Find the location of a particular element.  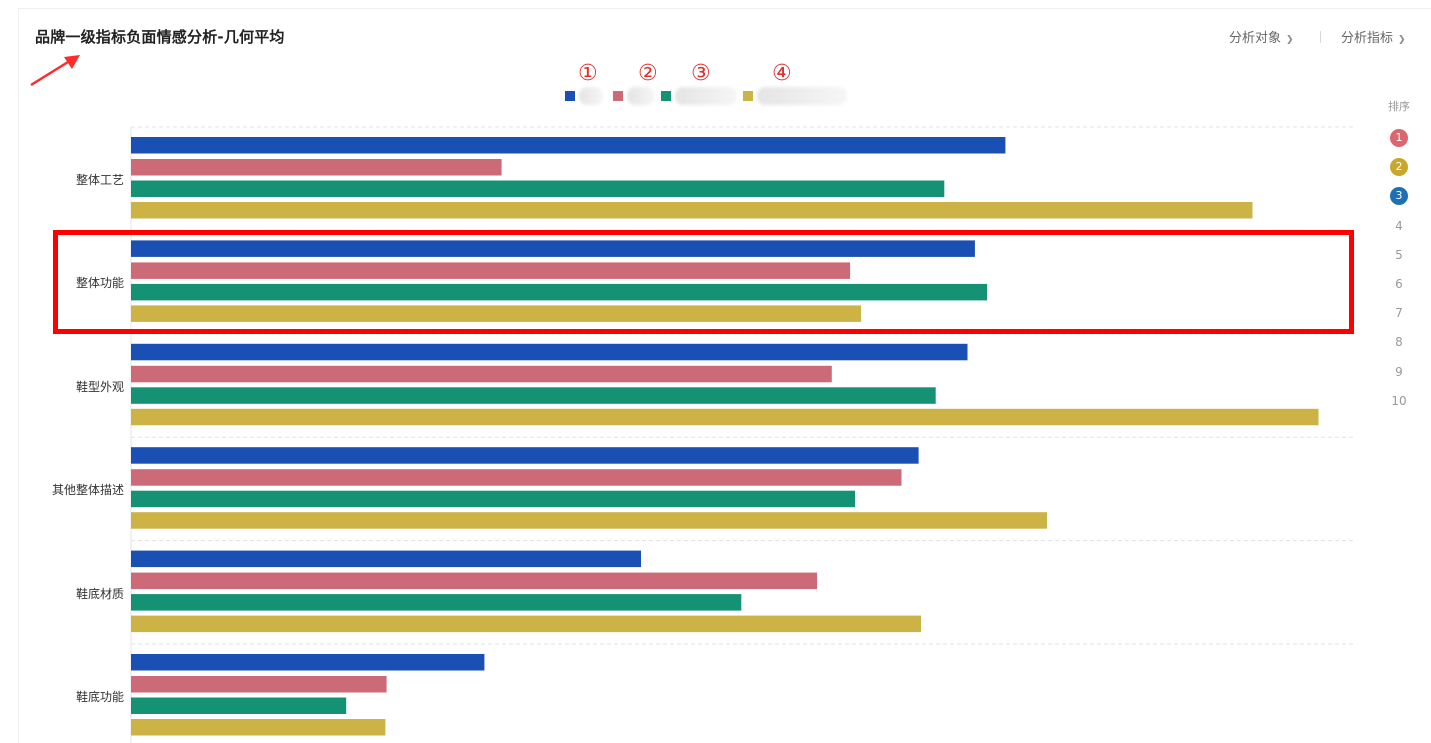

category-label: 鞋底功能 is located at coordinates (99, 697).